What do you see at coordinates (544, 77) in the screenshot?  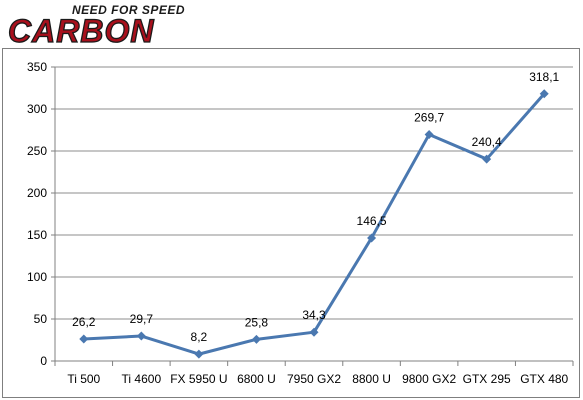 I see `data-label: 318,1` at bounding box center [544, 77].